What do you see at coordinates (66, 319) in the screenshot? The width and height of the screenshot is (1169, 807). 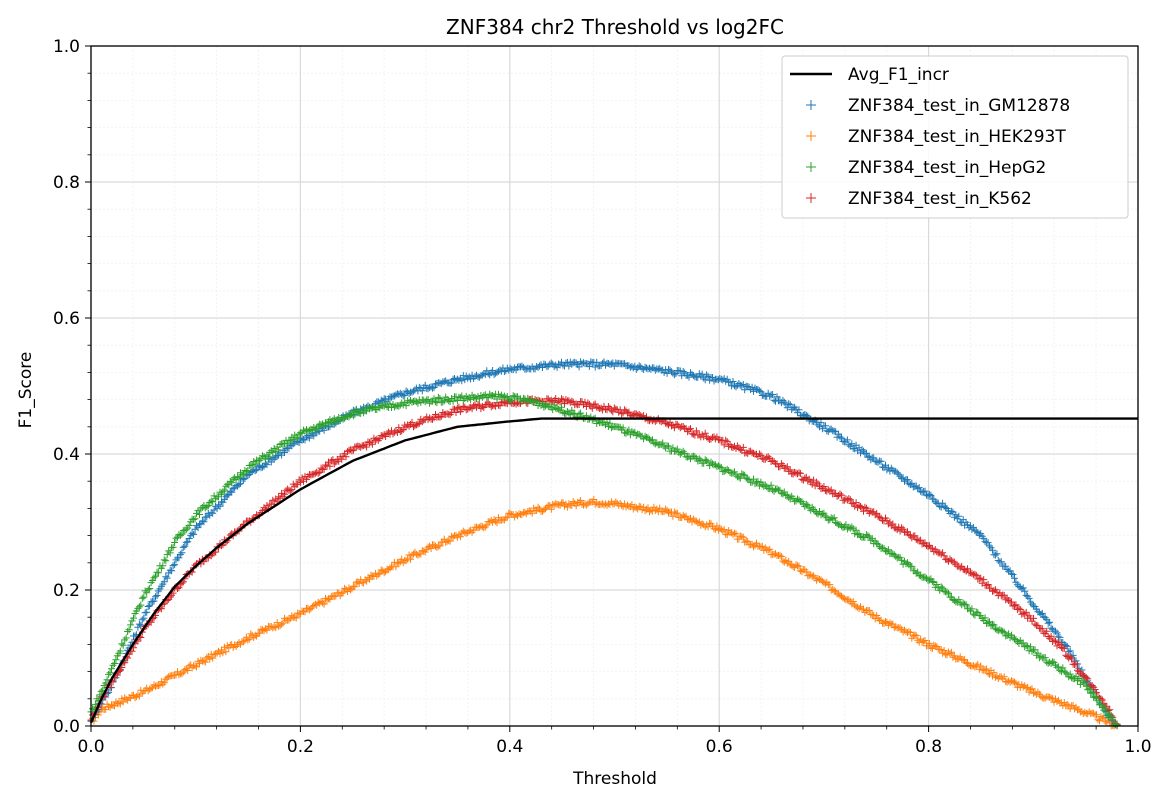 I see `y-tick-label: 0.6` at bounding box center [66, 319].